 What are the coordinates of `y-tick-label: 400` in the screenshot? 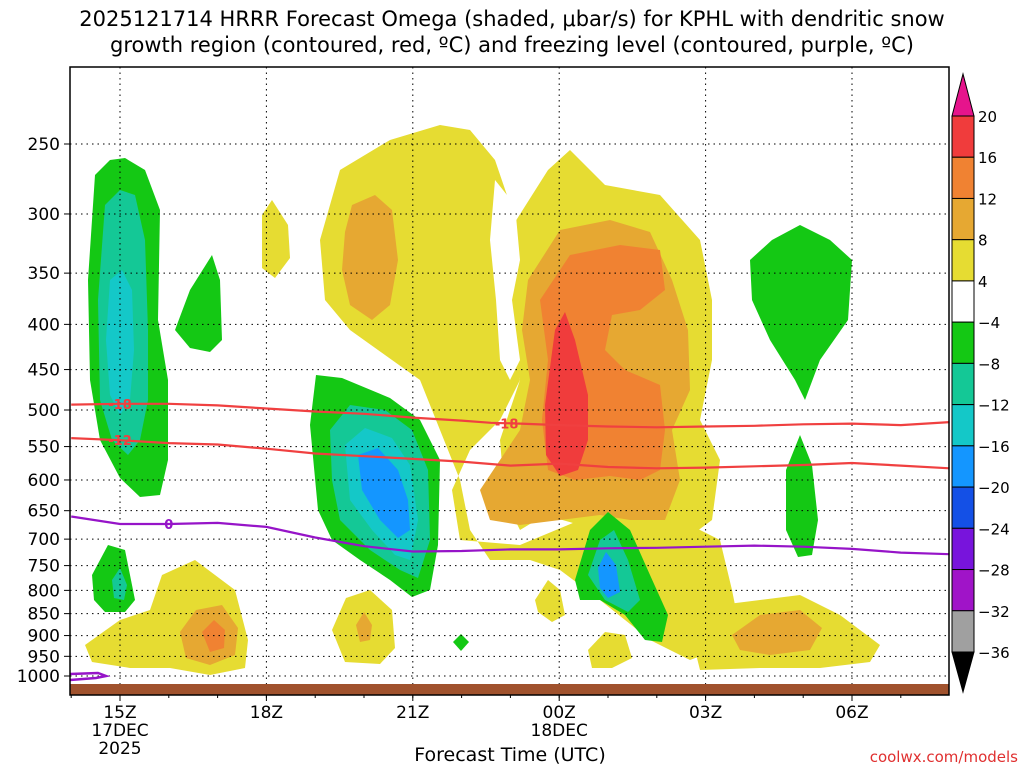 It's located at (44, 325).